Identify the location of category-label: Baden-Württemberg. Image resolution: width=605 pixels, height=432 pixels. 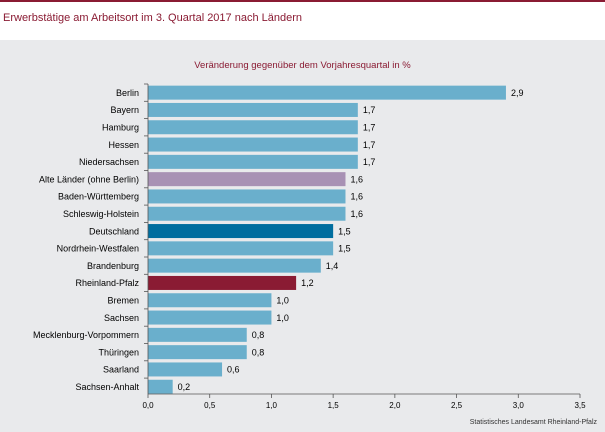
(98, 197).